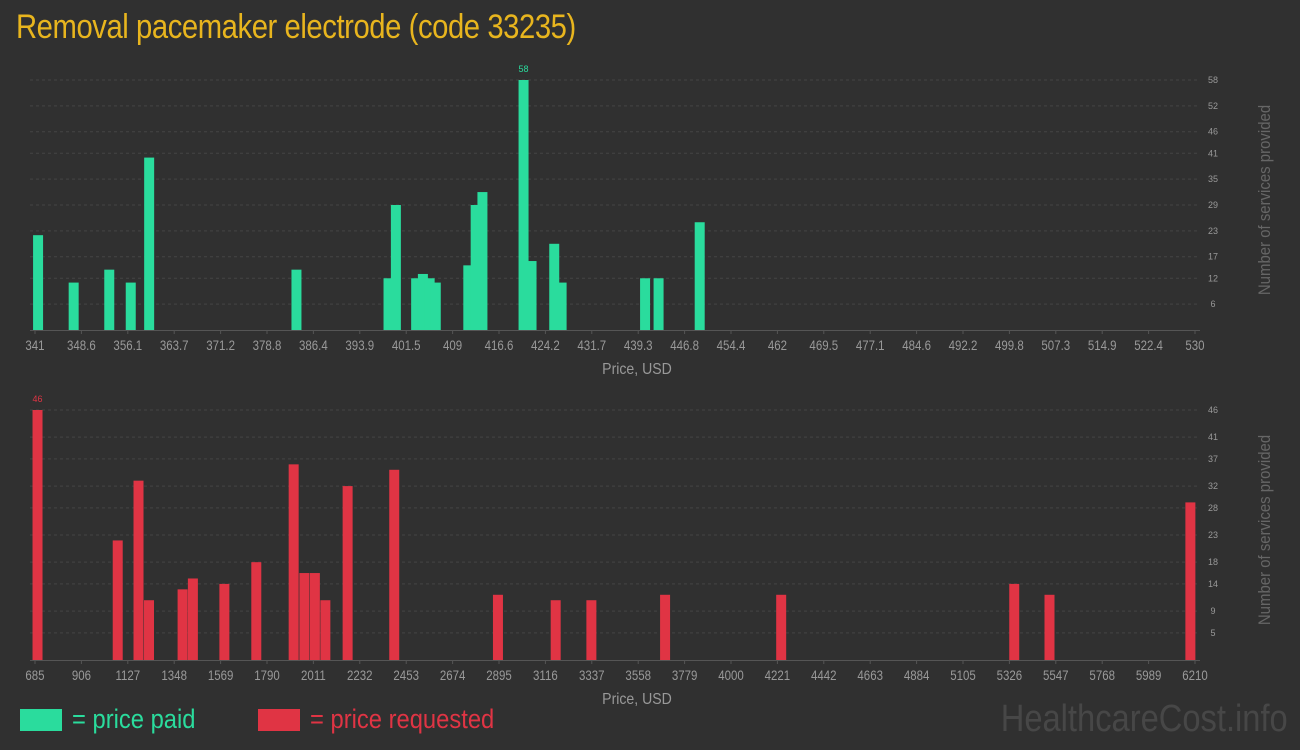 The height and width of the screenshot is (750, 1300). Describe the element at coordinates (1213, 508) in the screenshot. I see `y-tick-label: 28` at that location.